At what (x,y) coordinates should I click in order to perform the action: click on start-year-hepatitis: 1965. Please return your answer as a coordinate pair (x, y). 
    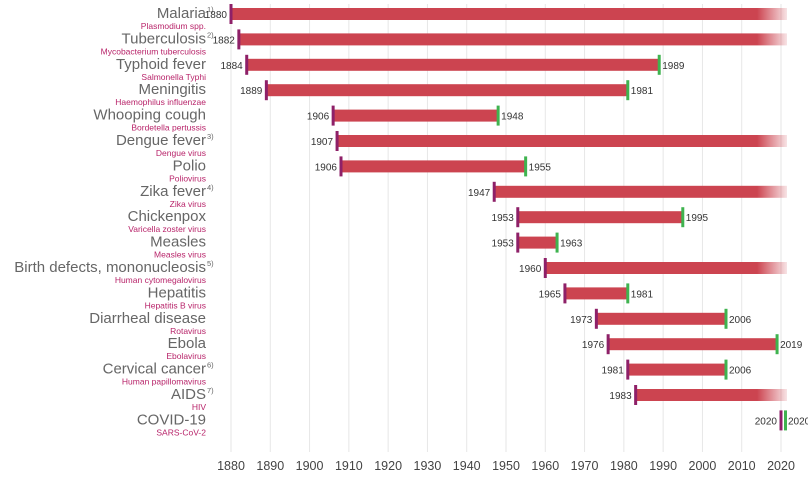
    Looking at the image, I should click on (550, 294).